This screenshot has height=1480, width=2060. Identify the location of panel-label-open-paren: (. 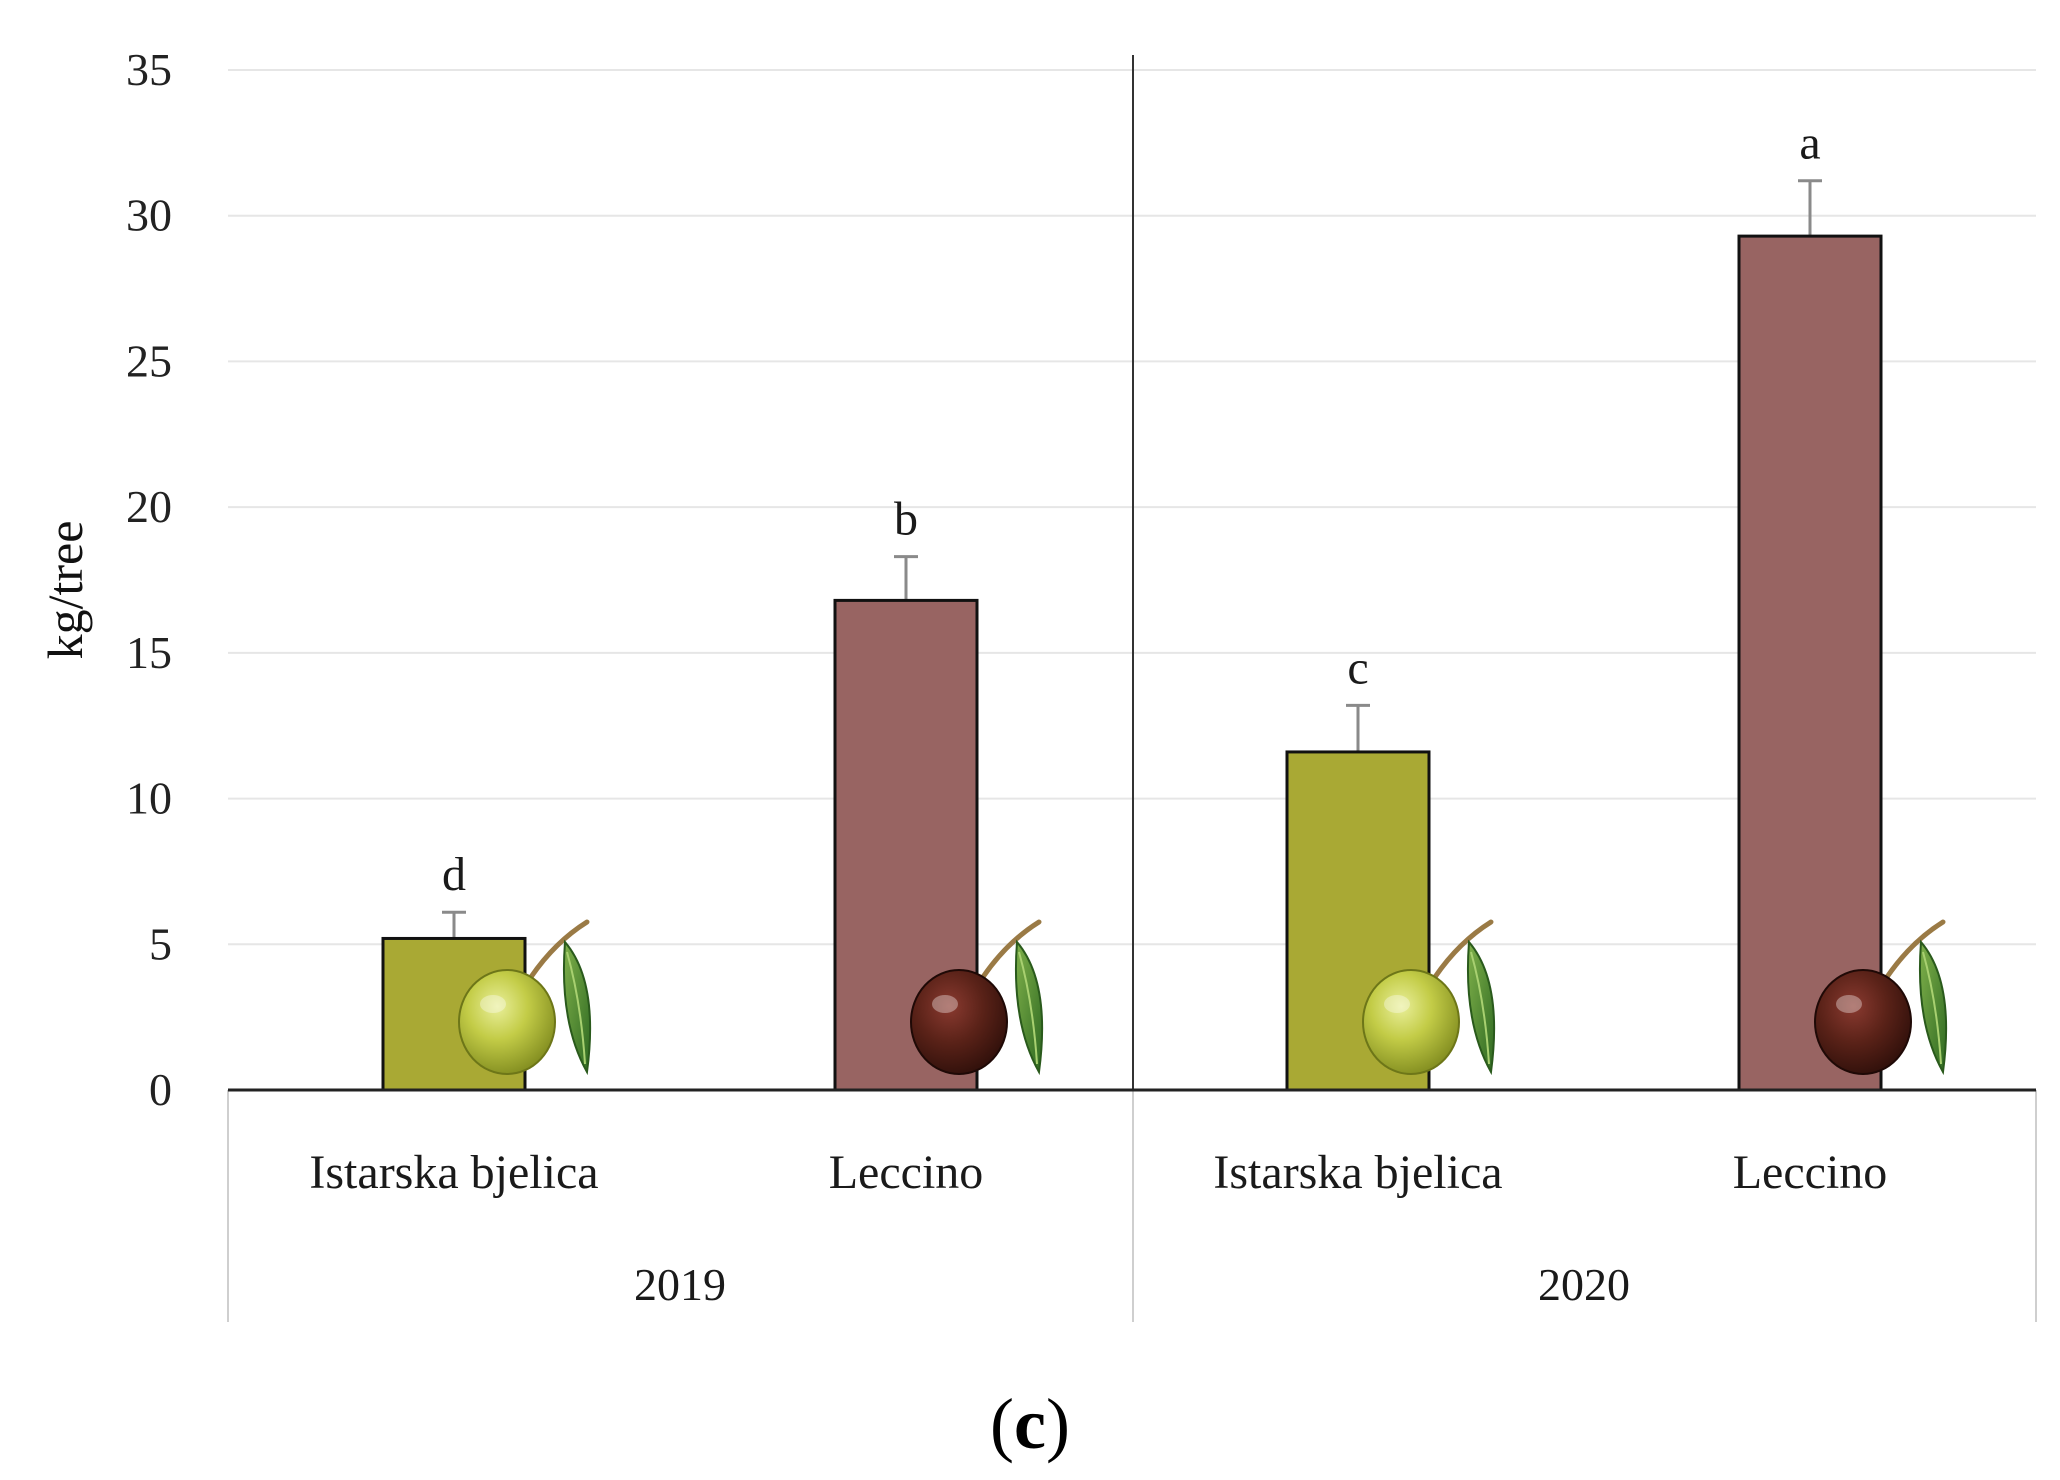
(1002, 1424).